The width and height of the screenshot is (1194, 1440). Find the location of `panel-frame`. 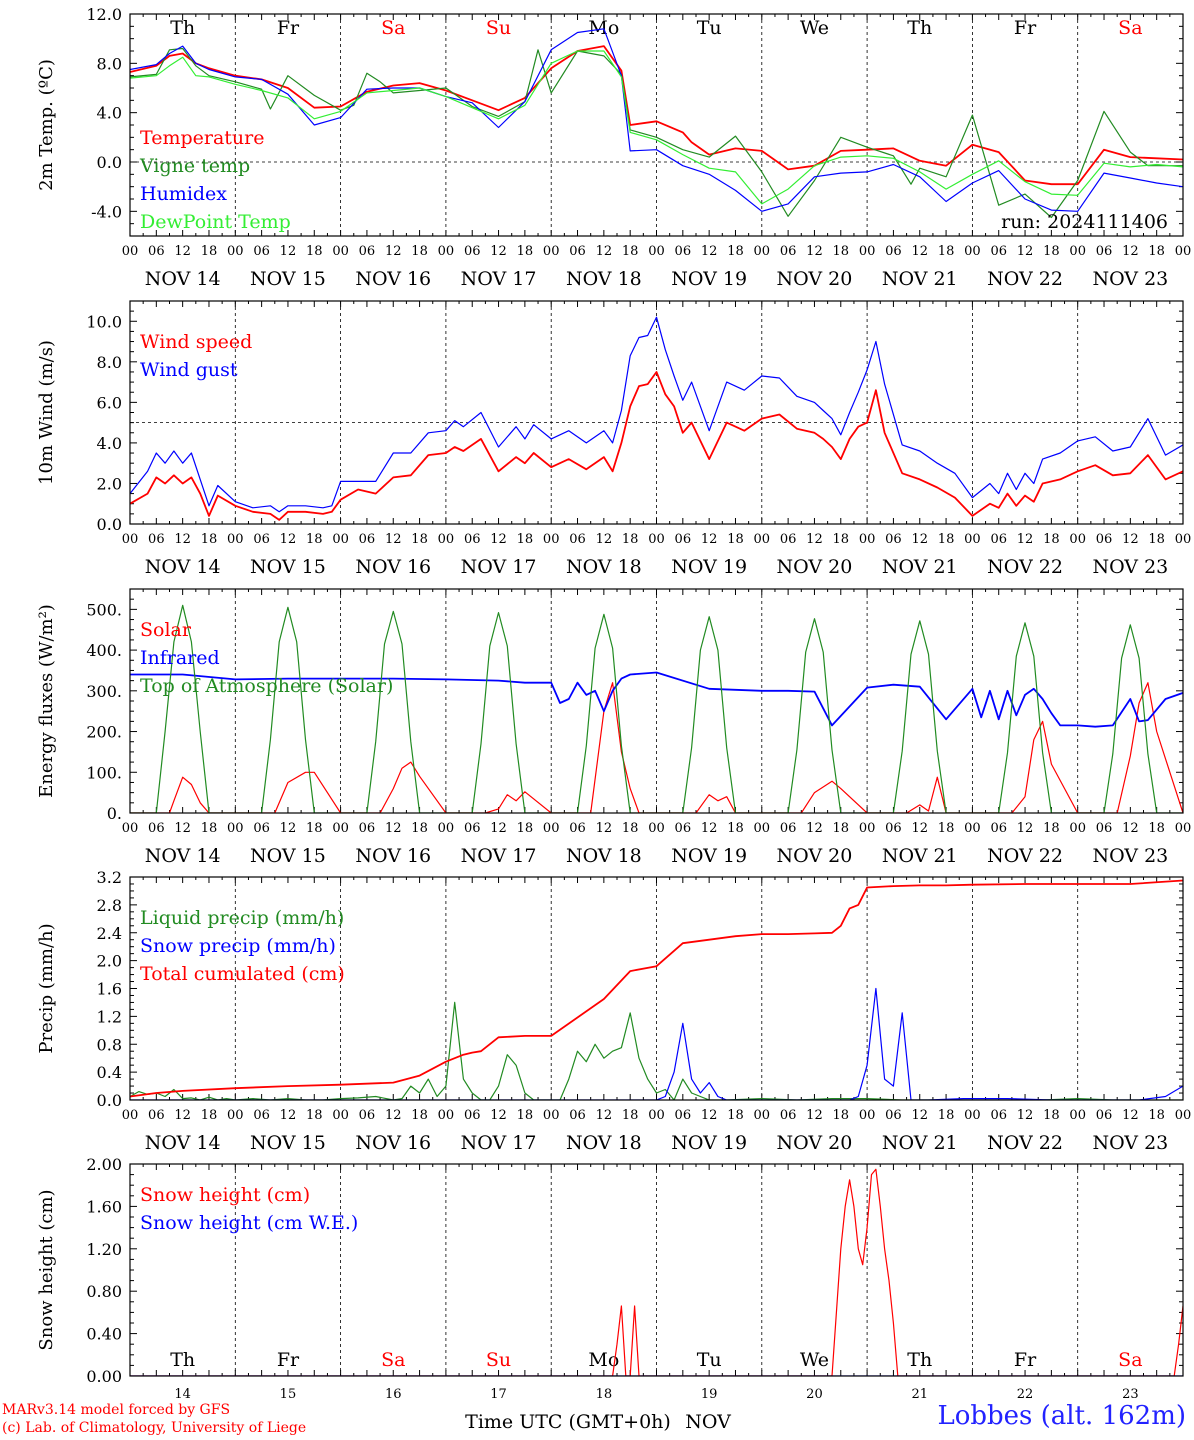

panel-frame is located at coordinates (656, 701).